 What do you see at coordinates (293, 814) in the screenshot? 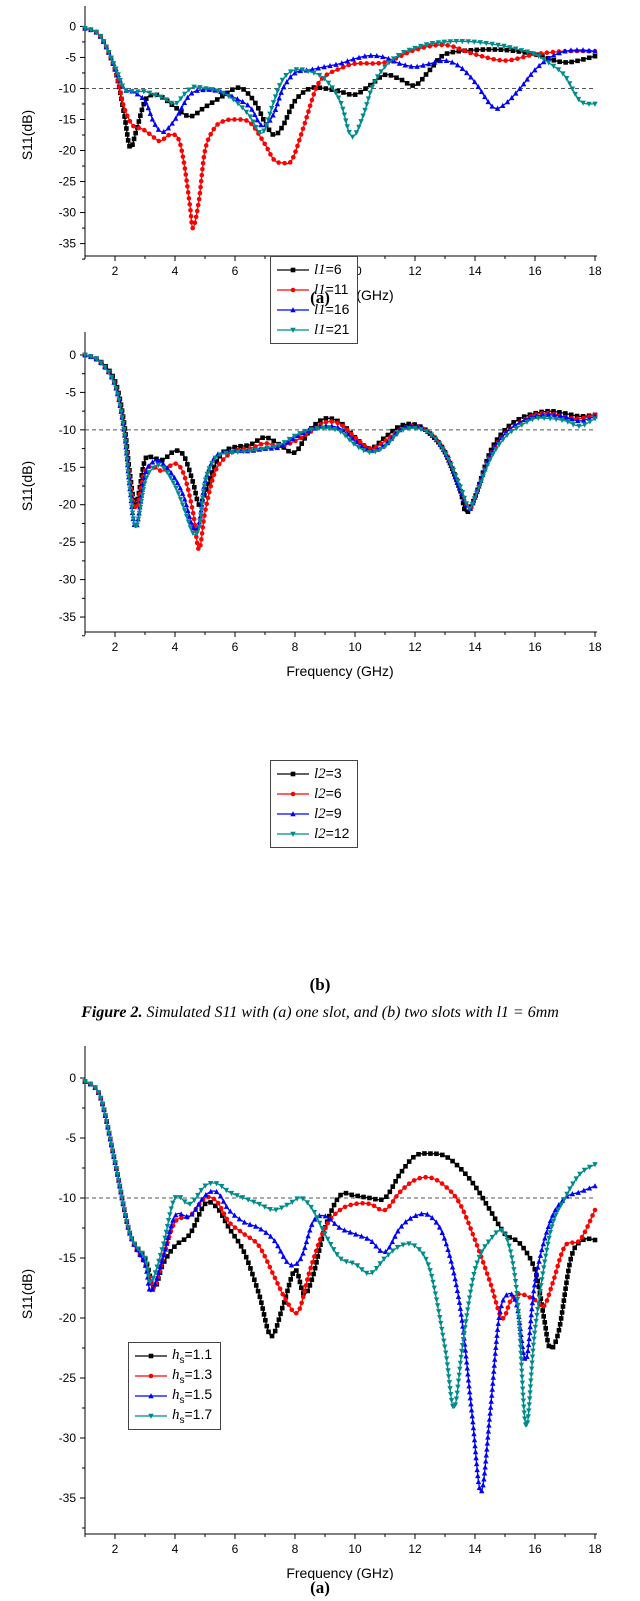
I see `legend-swatch` at bounding box center [293, 814].